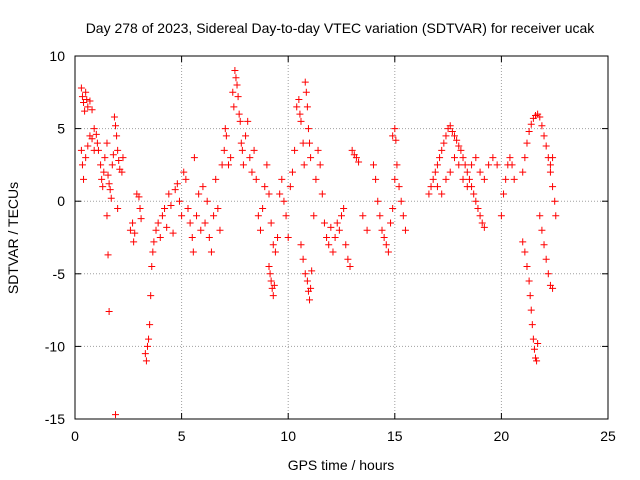  What do you see at coordinates (395, 436) in the screenshot?
I see `x-tick-label: 15` at bounding box center [395, 436].